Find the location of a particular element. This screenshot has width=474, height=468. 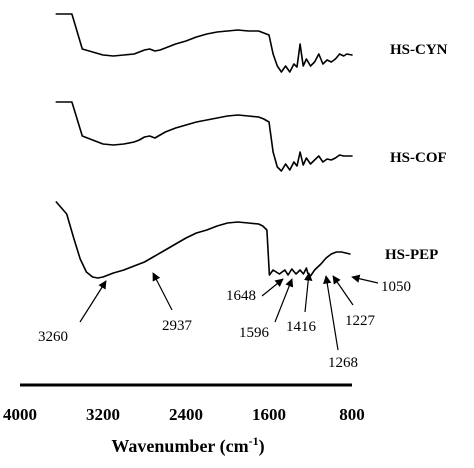

annotation-arrows is located at coordinates (229, 311).